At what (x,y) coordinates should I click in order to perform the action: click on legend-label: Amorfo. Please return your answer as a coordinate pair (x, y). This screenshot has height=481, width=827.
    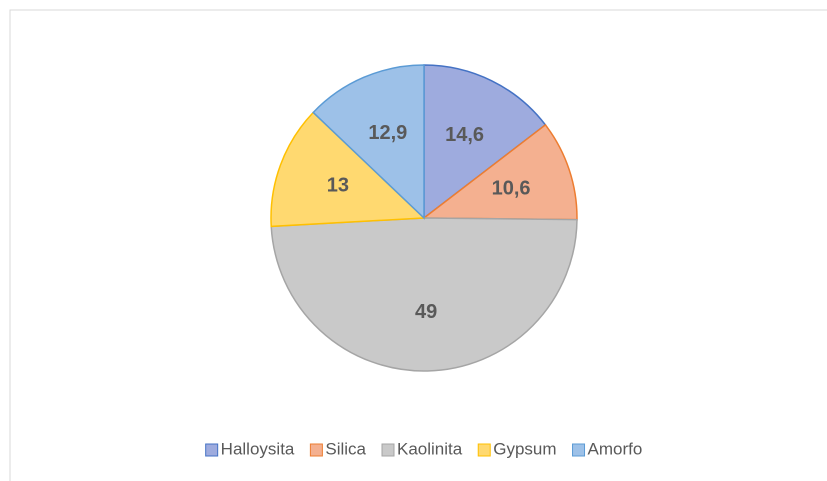
    Looking at the image, I should click on (615, 448).